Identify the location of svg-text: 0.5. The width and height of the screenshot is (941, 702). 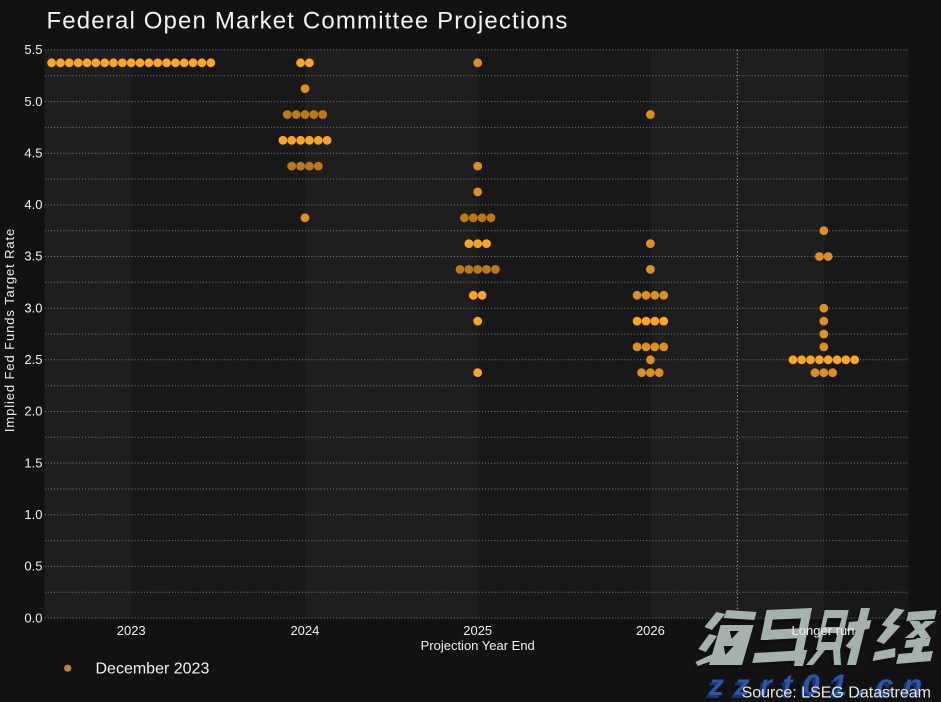
(33, 566).